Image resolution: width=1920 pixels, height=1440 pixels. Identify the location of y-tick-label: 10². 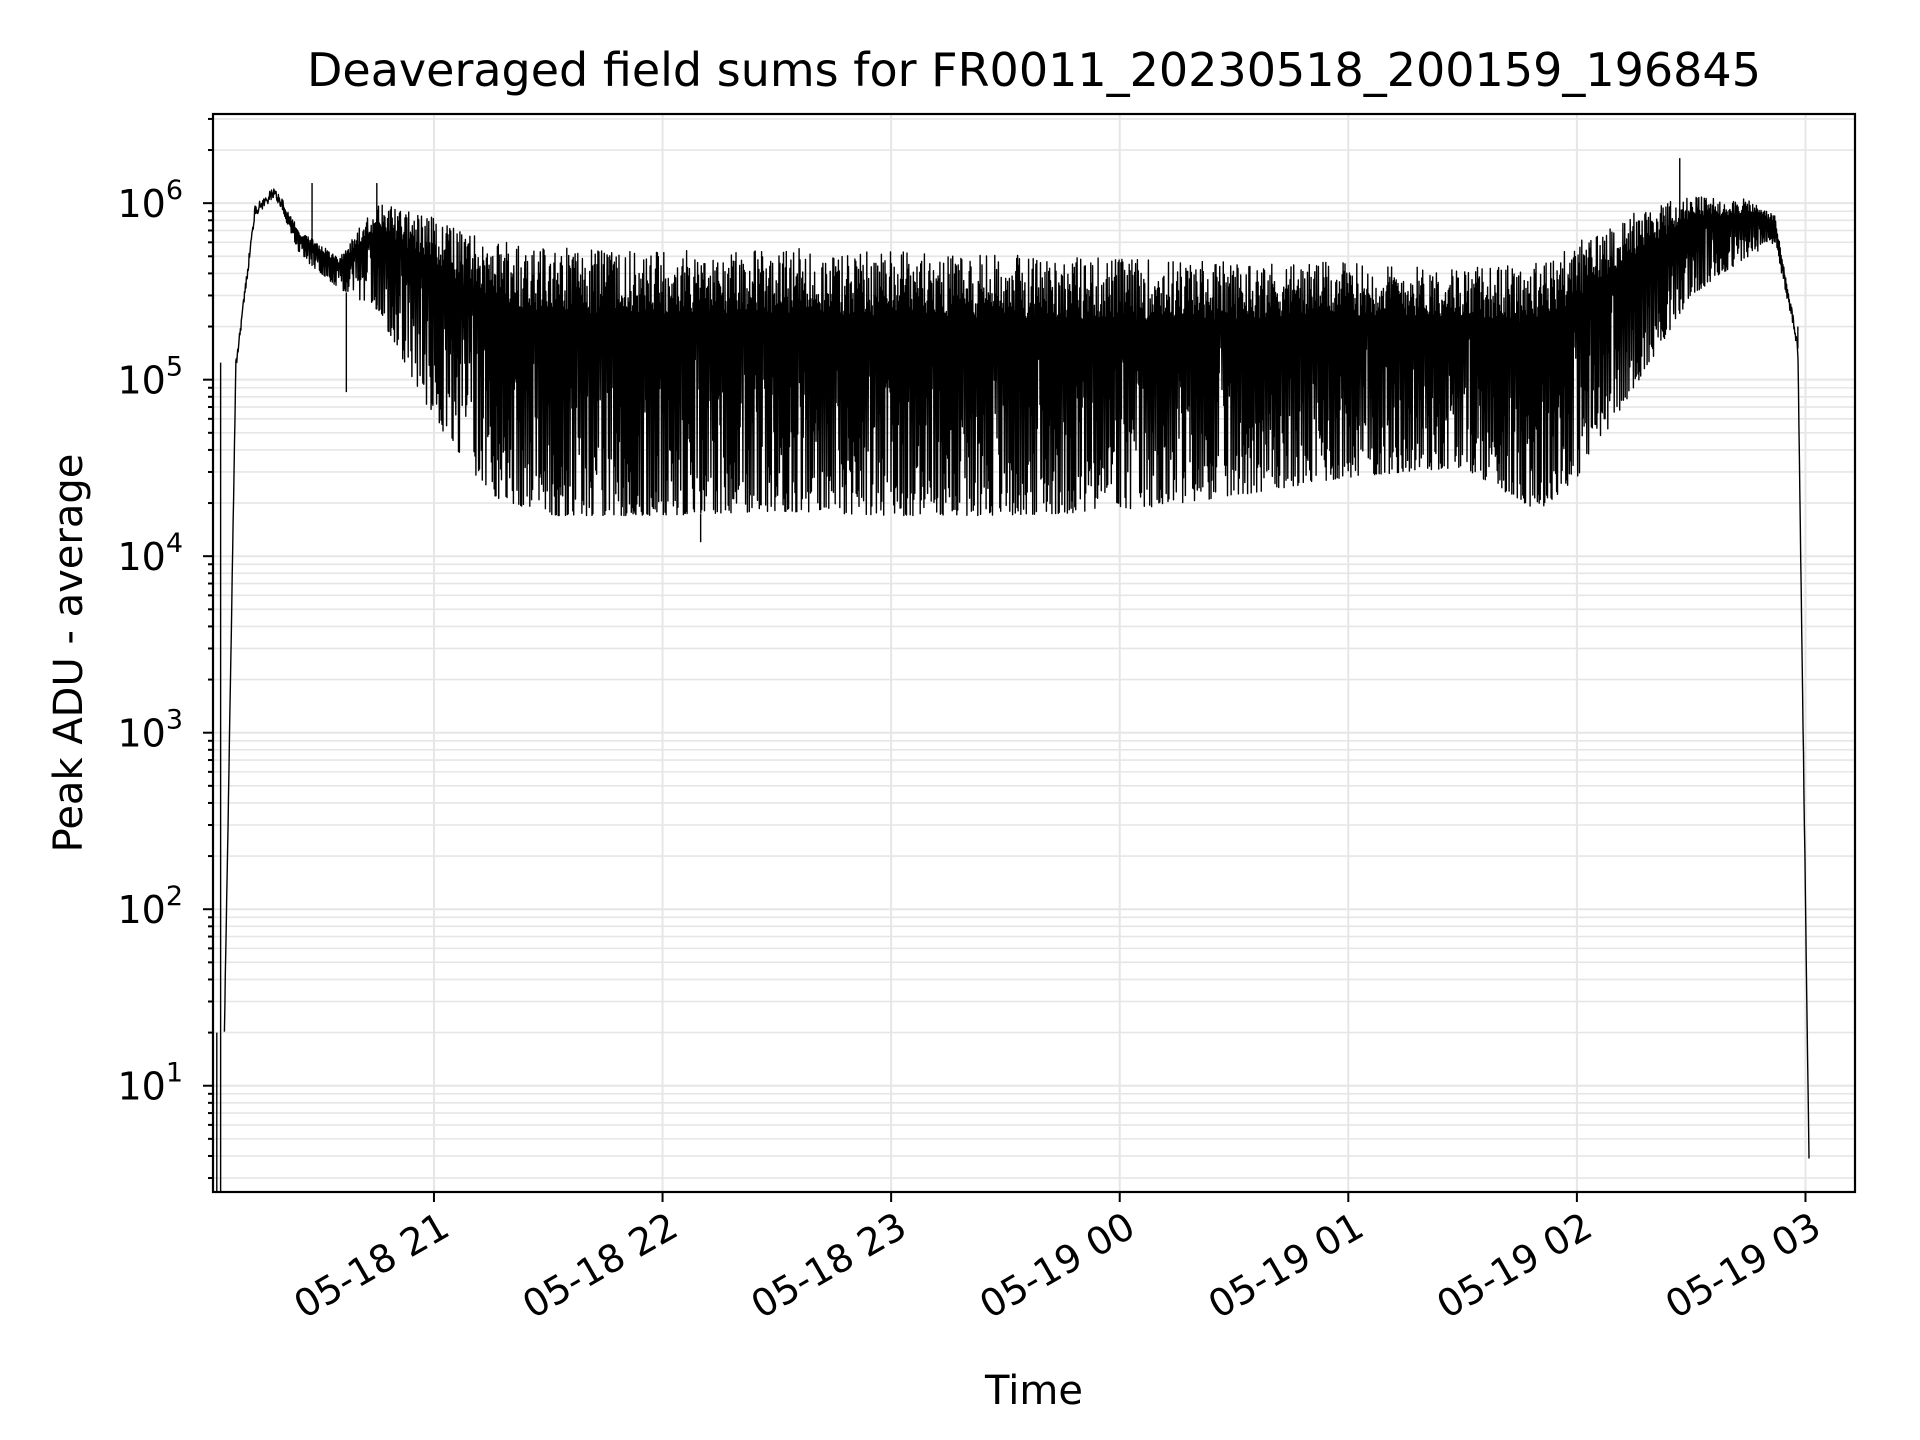
(150, 906).